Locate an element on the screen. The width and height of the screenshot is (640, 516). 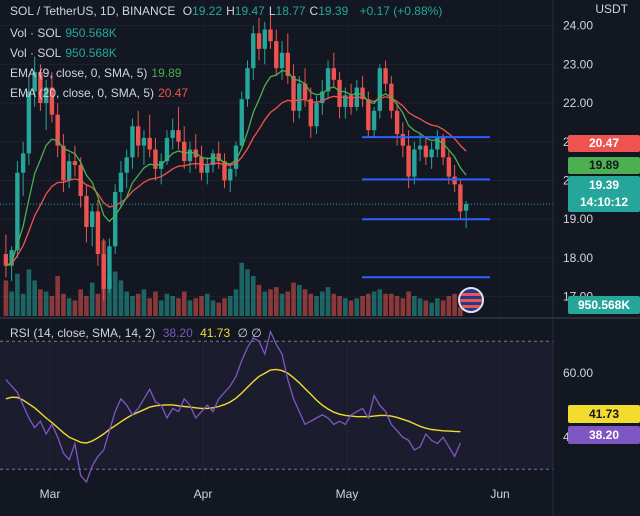
rsi-extra: ∅ ∅ is located at coordinates (249, 333).